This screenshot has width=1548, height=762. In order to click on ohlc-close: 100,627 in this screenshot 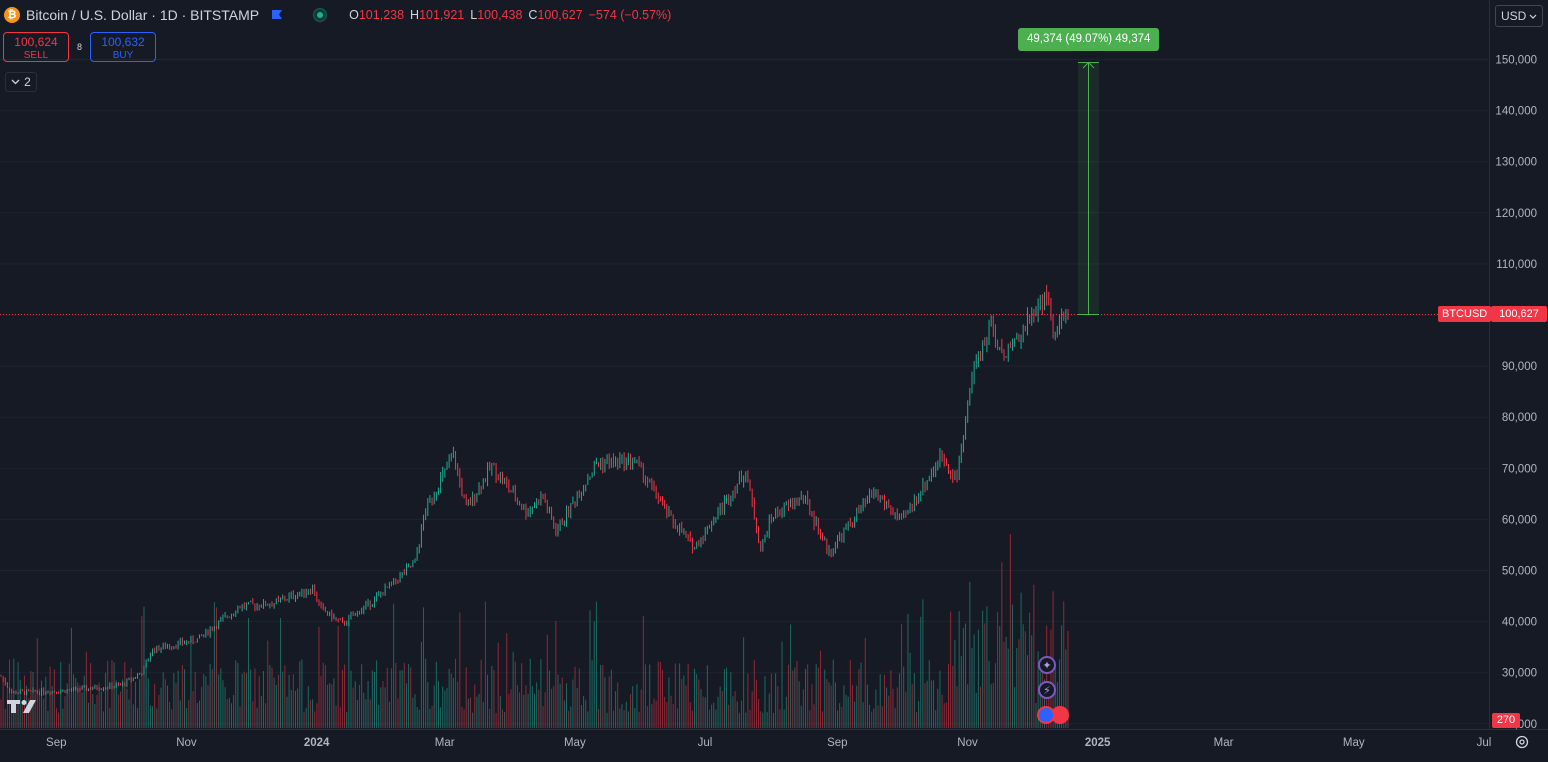, I will do `click(560, 15)`.